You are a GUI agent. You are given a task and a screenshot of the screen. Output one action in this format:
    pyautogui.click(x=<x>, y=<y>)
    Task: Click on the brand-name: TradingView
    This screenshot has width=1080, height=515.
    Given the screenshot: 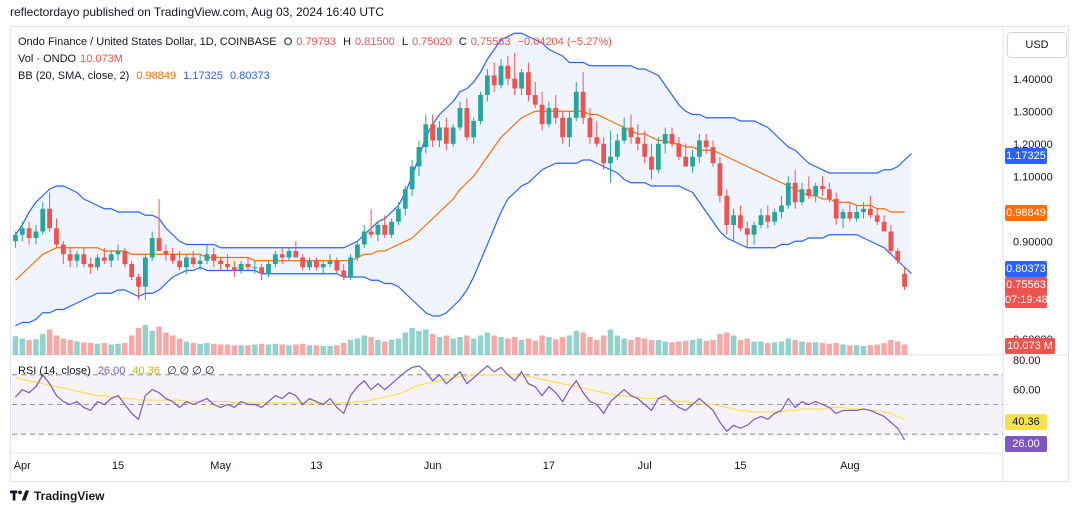 What is the action you would take?
    pyautogui.click(x=69, y=496)
    